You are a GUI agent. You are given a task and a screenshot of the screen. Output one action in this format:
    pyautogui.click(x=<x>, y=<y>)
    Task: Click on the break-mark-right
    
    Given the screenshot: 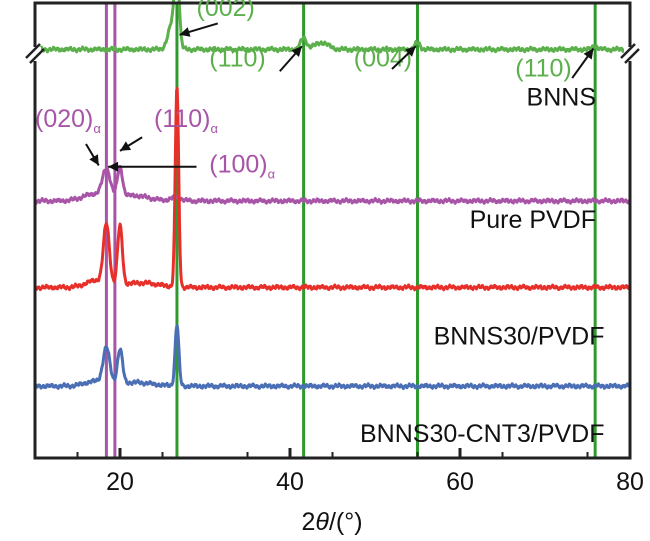 What is the action you would take?
    pyautogui.click(x=630, y=53)
    